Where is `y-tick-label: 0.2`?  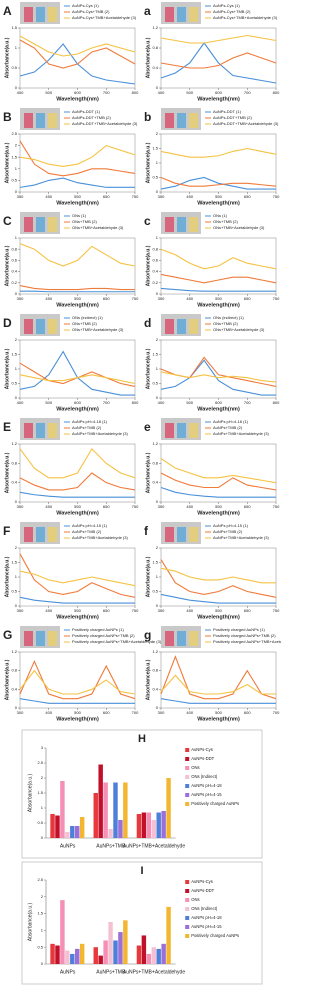
y-tick-label: 0.2 is located at coordinates (155, 282).